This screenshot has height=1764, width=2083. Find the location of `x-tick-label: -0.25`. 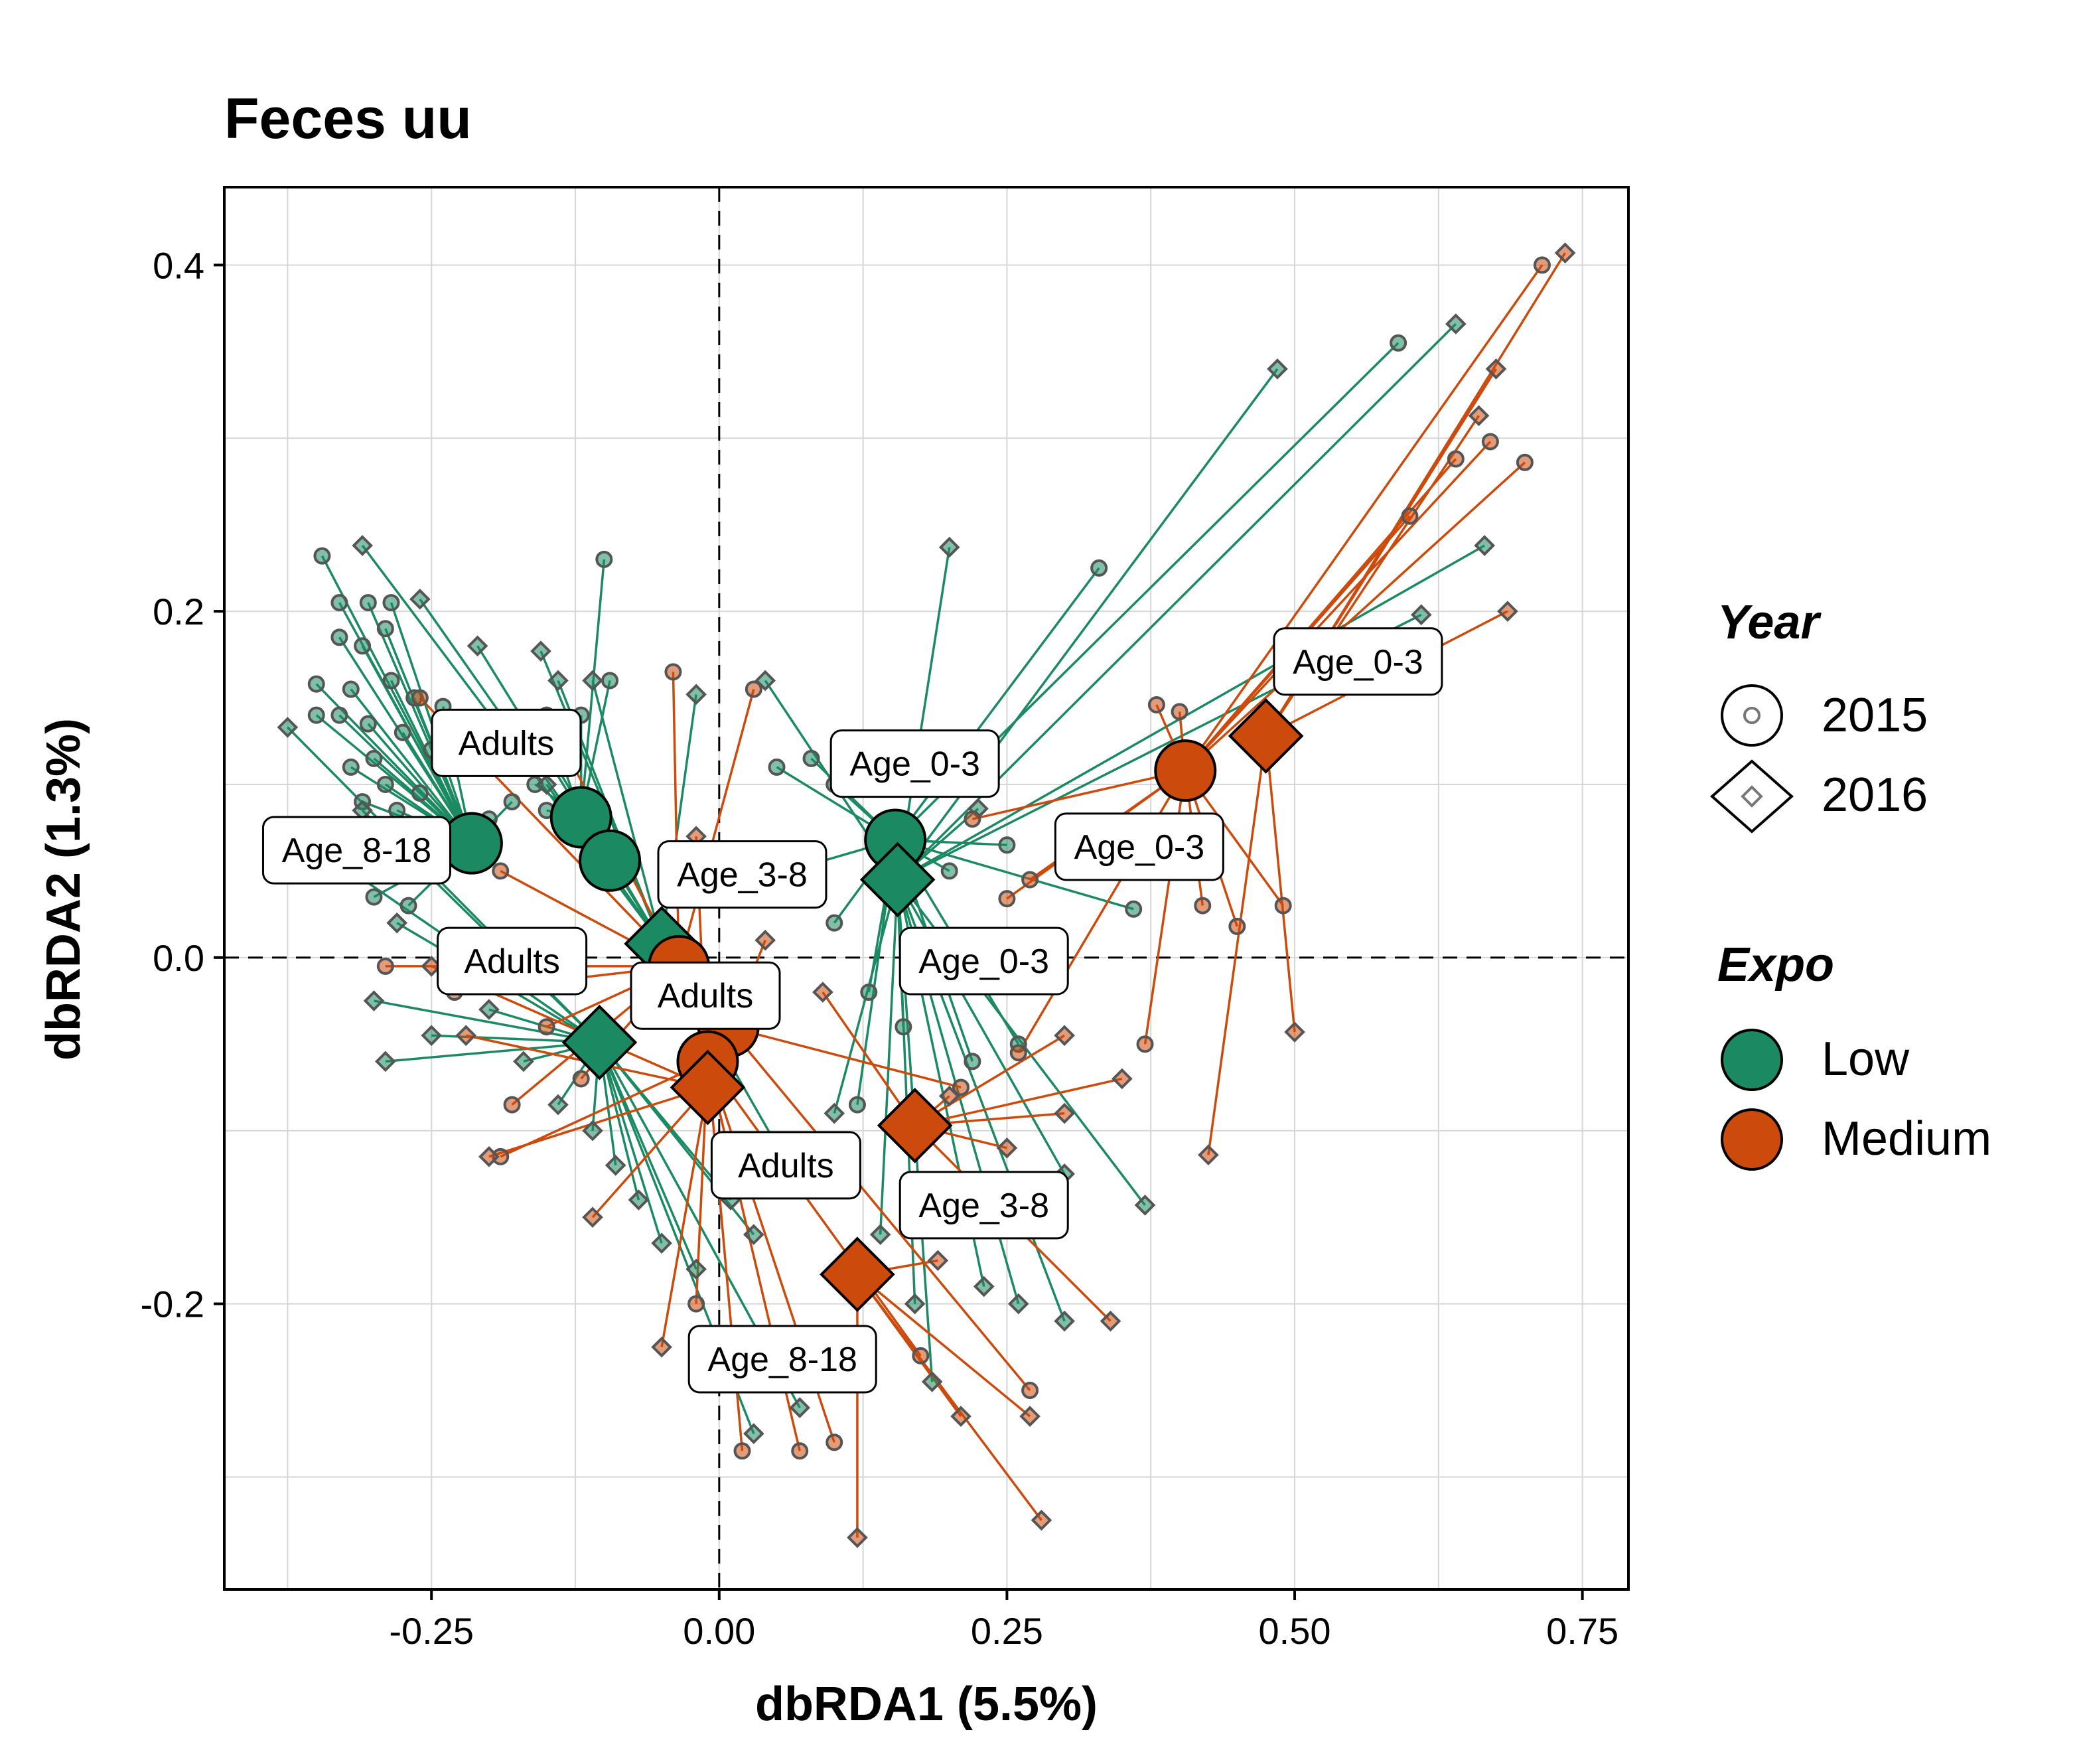

x-tick-label: -0.25 is located at coordinates (431, 1631).